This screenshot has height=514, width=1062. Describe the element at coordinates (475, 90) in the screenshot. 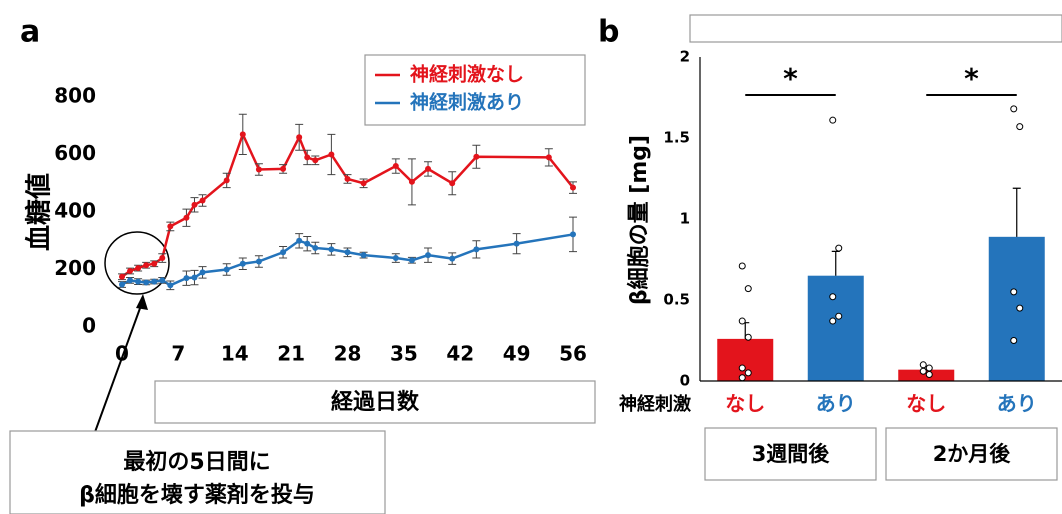

I see `legend-box` at that location.